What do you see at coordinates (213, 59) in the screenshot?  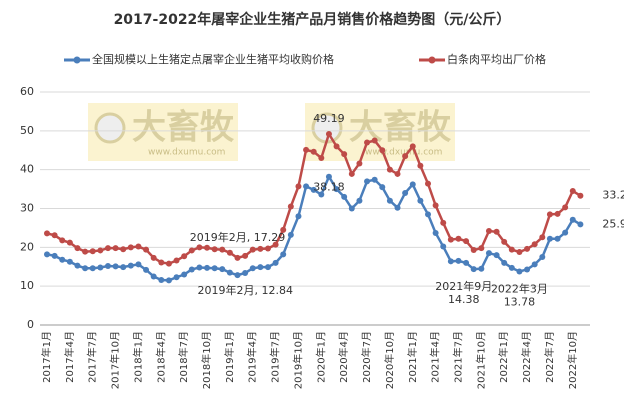 I see `legend-label: 全国规模以上生猪定点屠宰企业生猪平均收购价格` at bounding box center [213, 59].